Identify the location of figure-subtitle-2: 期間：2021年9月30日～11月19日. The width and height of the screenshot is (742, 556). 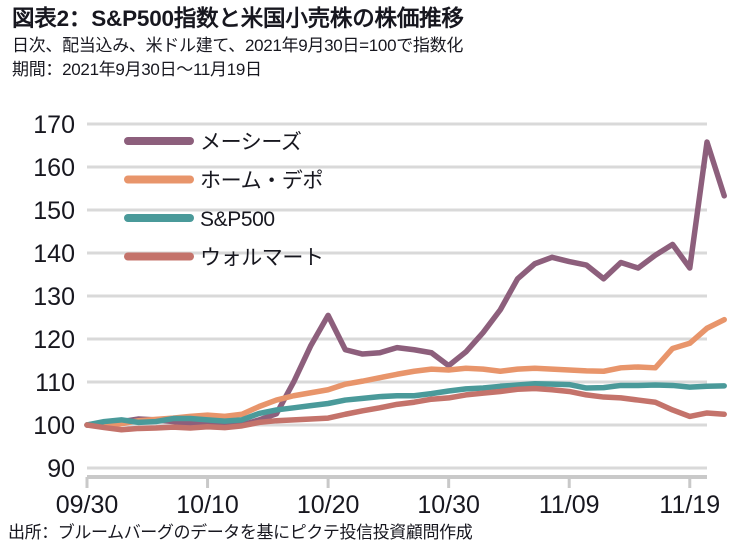
(137, 69).